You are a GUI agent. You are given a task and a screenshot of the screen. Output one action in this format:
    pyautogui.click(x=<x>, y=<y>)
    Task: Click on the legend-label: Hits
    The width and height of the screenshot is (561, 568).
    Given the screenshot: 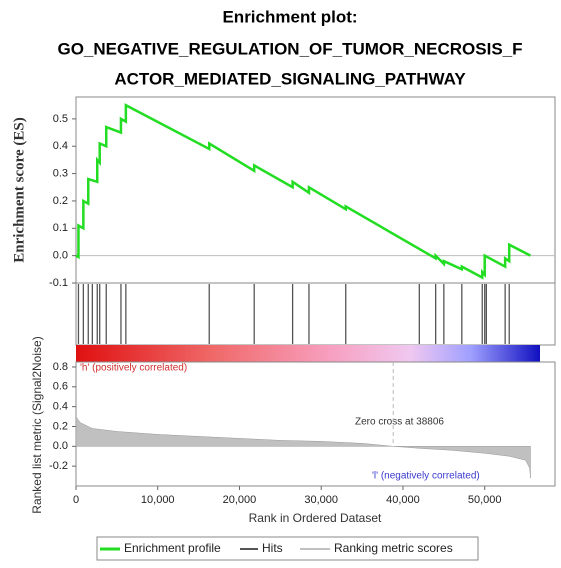 What is the action you would take?
    pyautogui.click(x=272, y=548)
    